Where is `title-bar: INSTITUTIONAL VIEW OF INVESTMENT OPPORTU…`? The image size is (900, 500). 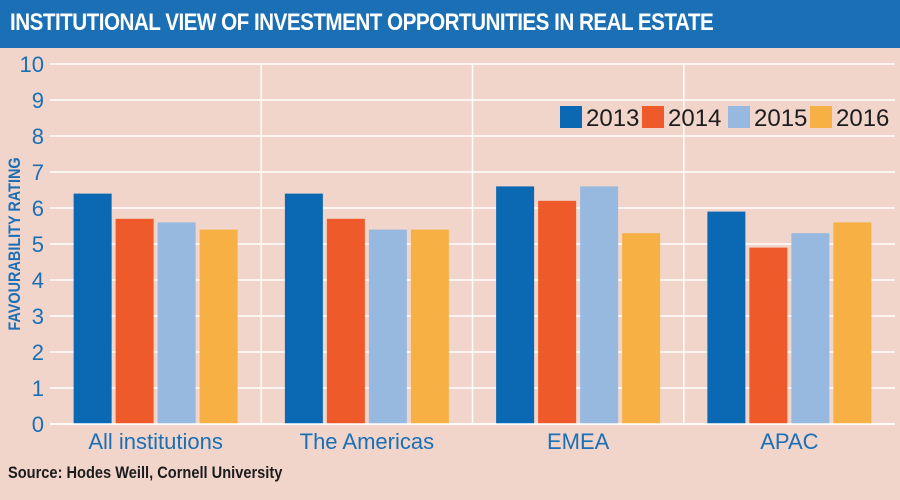
title-bar: INSTITUTIONAL VIEW OF INVESTMENT OPPORTU… is located at coordinates (450, 24).